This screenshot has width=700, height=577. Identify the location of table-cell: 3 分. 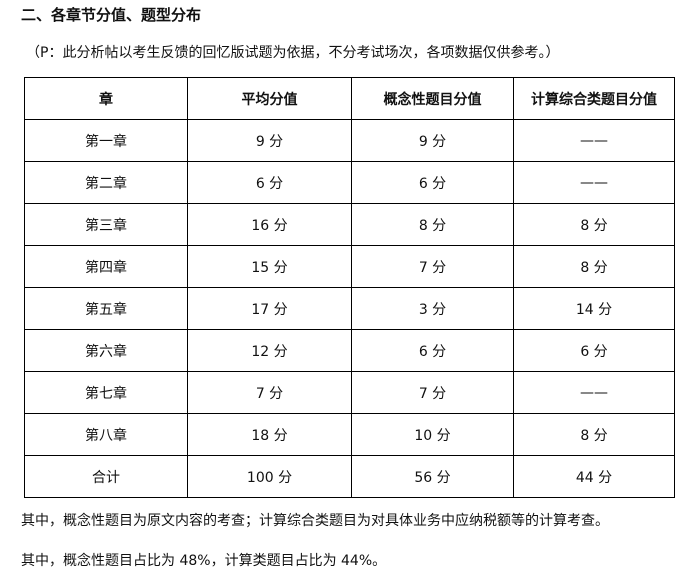
(432, 308).